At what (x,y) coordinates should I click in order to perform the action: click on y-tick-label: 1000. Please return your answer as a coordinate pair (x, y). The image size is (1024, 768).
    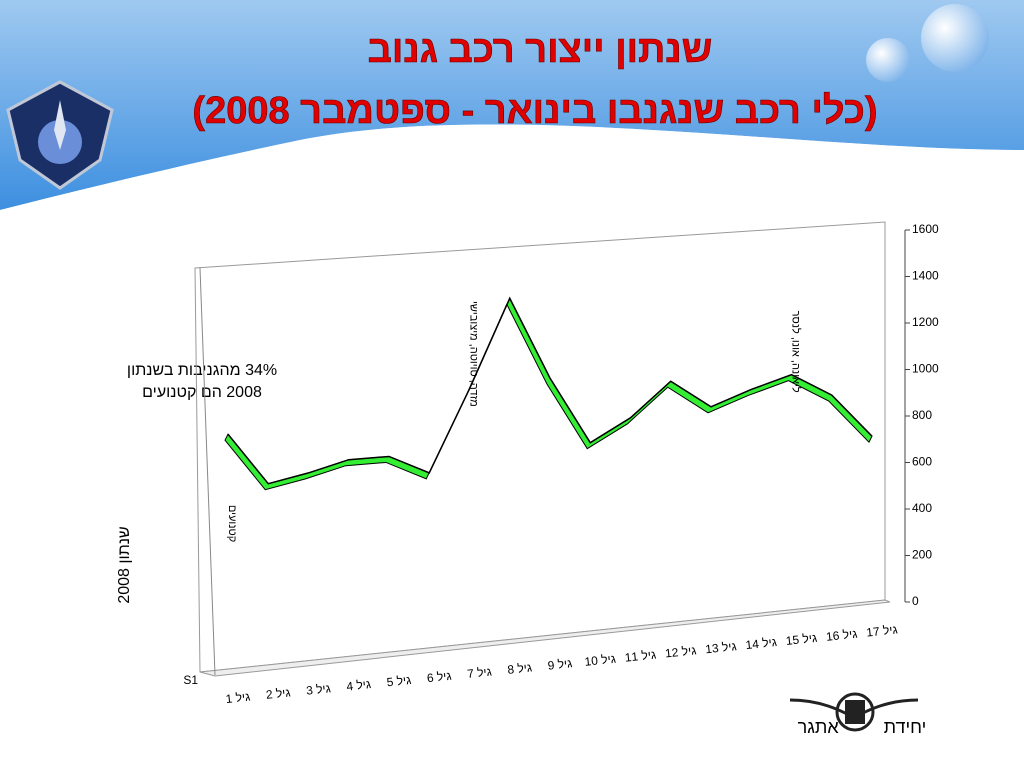
    Looking at the image, I should click on (925, 369).